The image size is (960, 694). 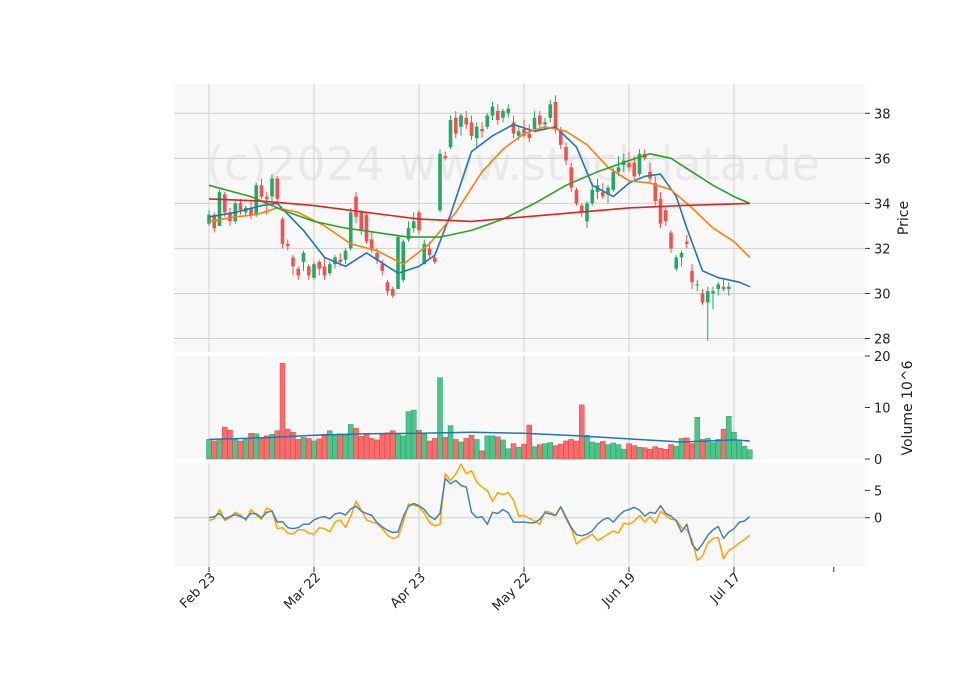 What do you see at coordinates (619, 590) in the screenshot?
I see `x-tick-label: Jun 19` at bounding box center [619, 590].